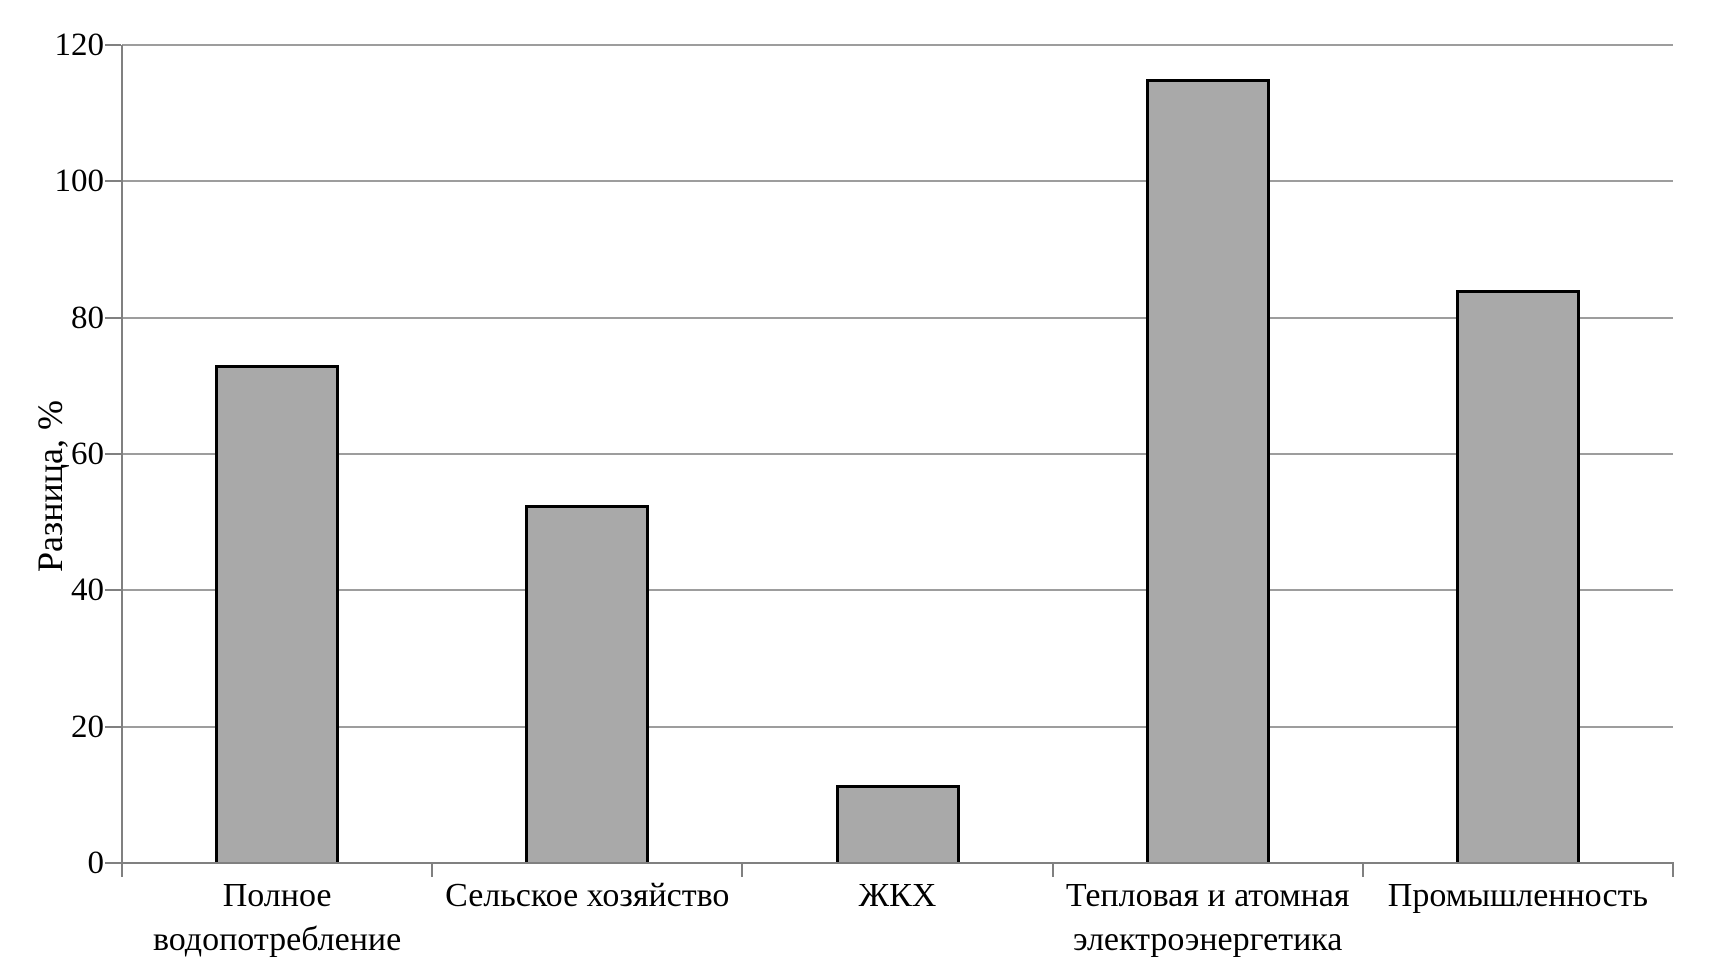 Image resolution: width=1711 pixels, height=971 pixels. I want to click on x-category-label-1: Сельское хозяйство, so click(587, 895).